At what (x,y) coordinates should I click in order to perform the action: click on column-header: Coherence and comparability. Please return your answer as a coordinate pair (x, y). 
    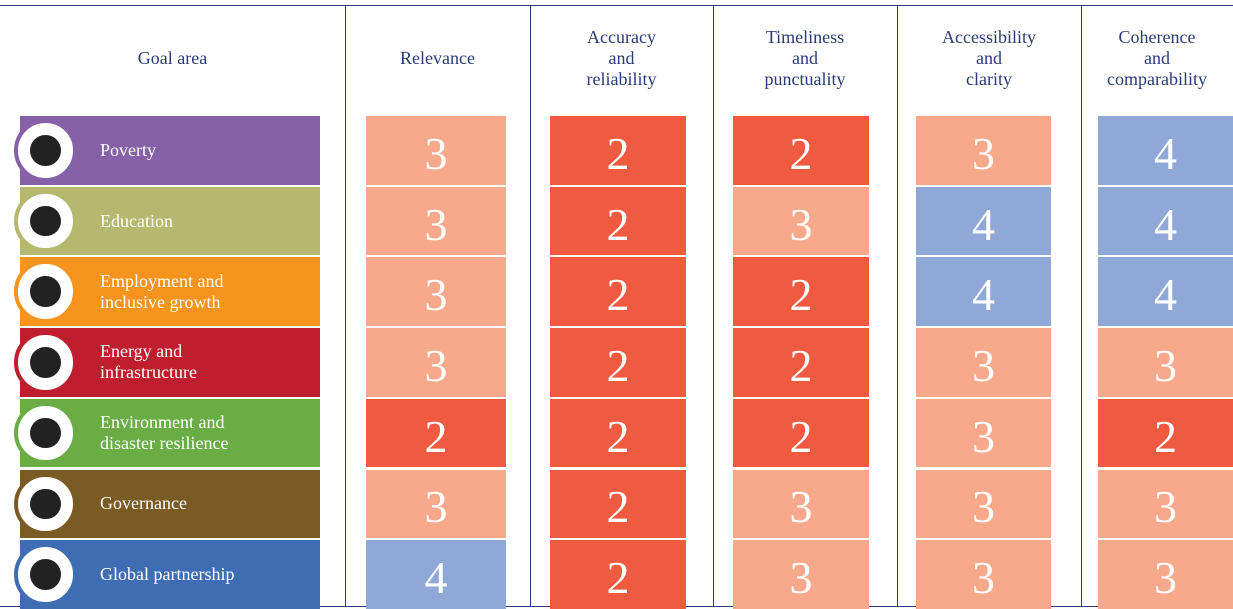
    Looking at the image, I should click on (1157, 57).